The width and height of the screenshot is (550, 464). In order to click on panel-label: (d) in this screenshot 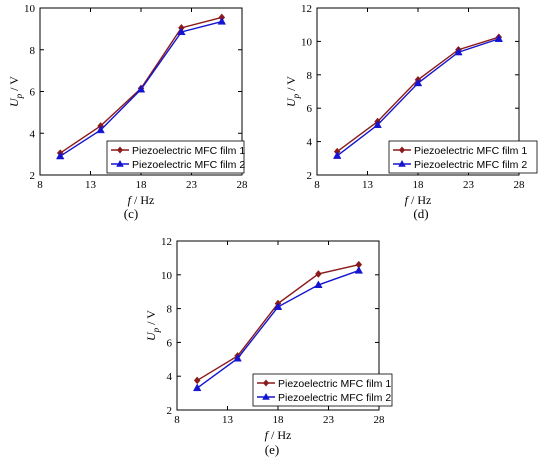, I will do `click(420, 213)`.